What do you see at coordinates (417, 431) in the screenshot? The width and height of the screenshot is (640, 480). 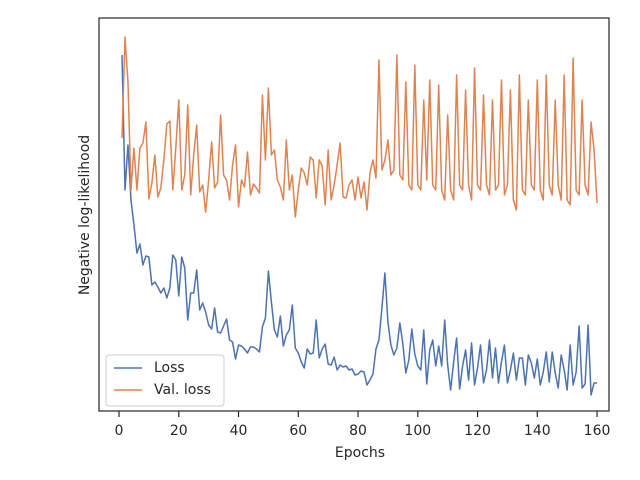 I see `x-tick-label: 100` at bounding box center [417, 431].